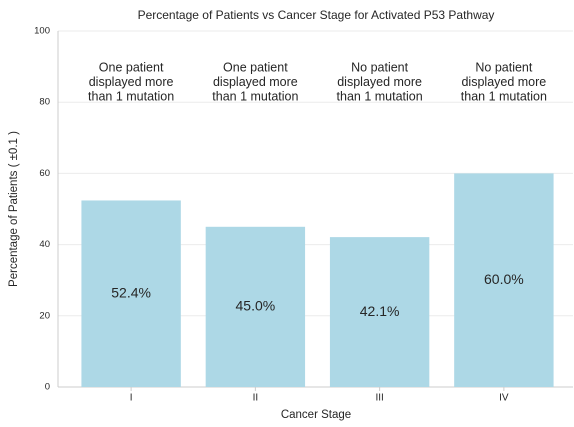  I want to click on y-axis-label: Percentage of Patients ( ±0.1 ), so click(14, 209).